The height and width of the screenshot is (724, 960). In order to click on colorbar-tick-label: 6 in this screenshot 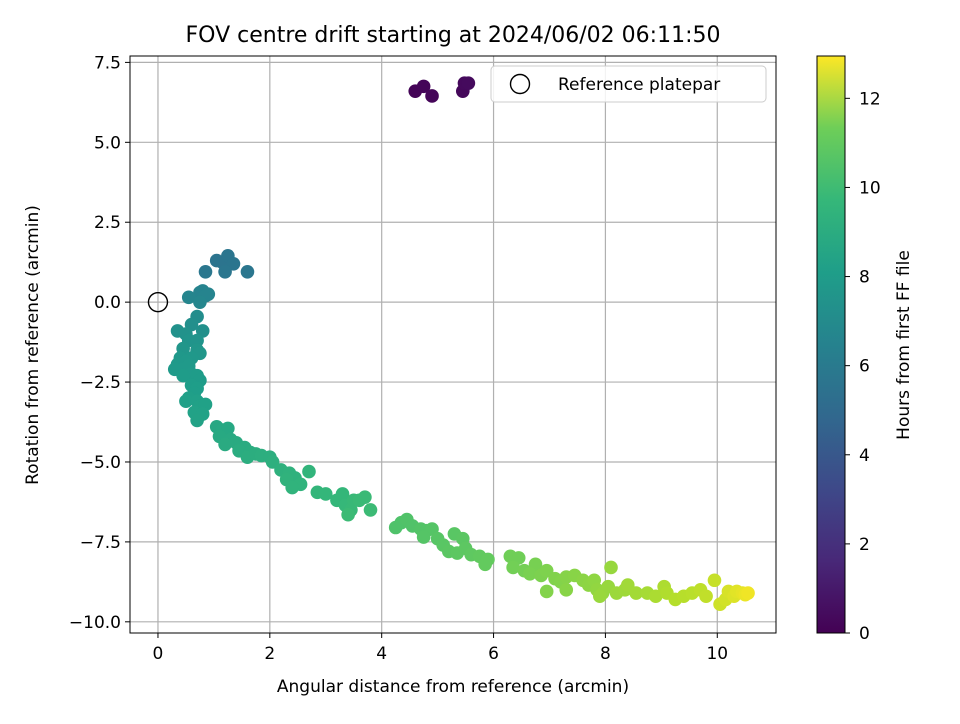, I will do `click(864, 367)`.